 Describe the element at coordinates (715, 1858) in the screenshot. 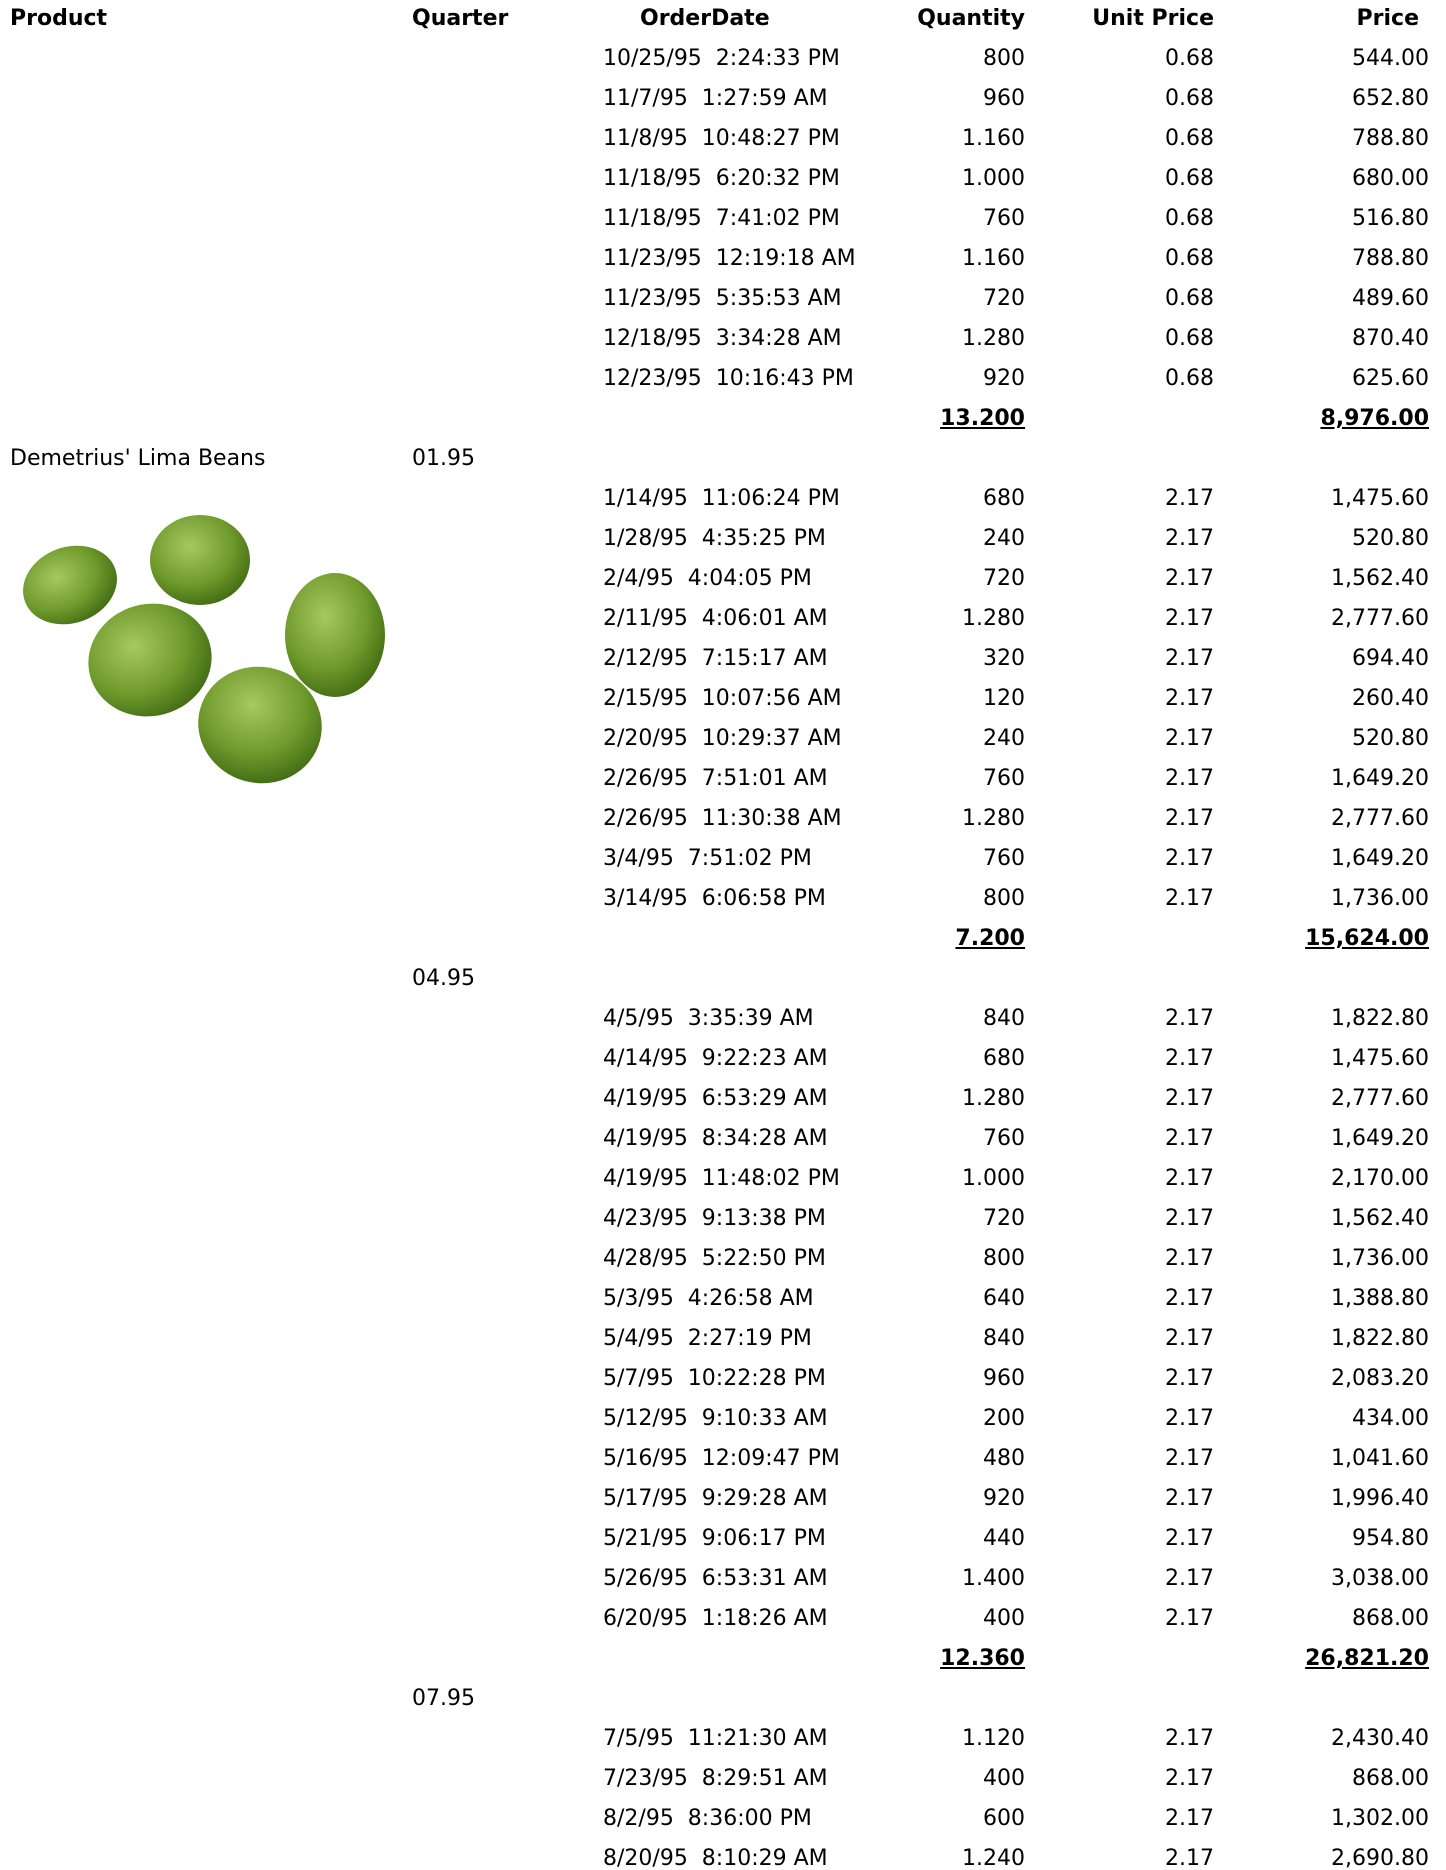

I see `order-date: 8/20/95 8:10:29 AM` at that location.